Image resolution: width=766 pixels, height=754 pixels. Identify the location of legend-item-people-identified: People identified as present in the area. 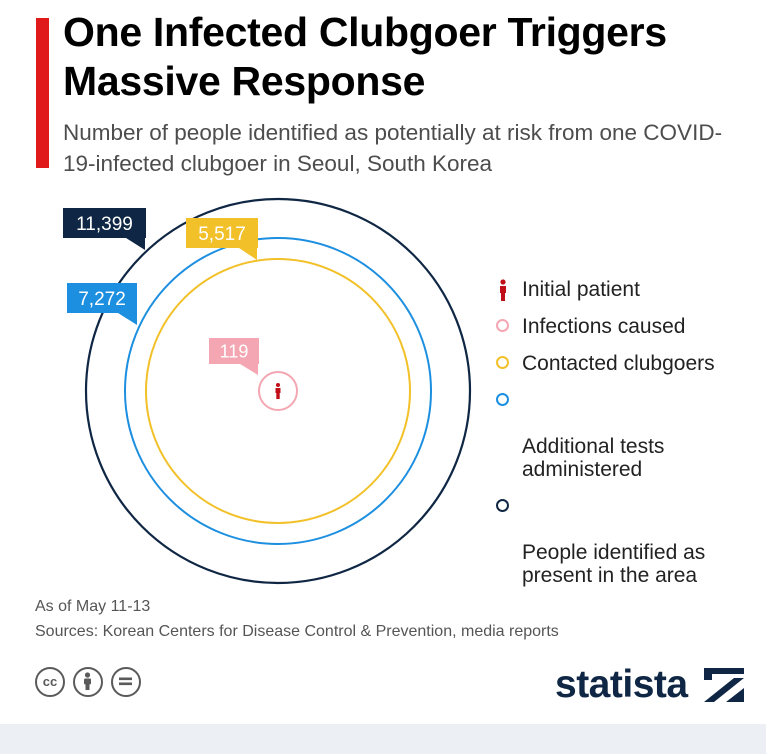
(625, 541).